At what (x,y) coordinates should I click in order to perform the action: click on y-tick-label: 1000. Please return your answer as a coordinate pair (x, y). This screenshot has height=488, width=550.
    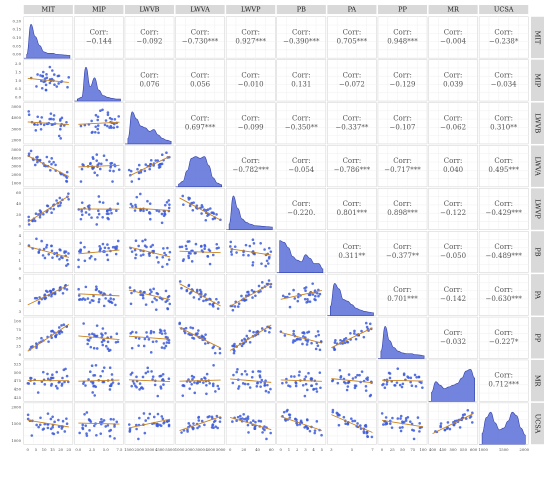
    Looking at the image, I should click on (16, 182).